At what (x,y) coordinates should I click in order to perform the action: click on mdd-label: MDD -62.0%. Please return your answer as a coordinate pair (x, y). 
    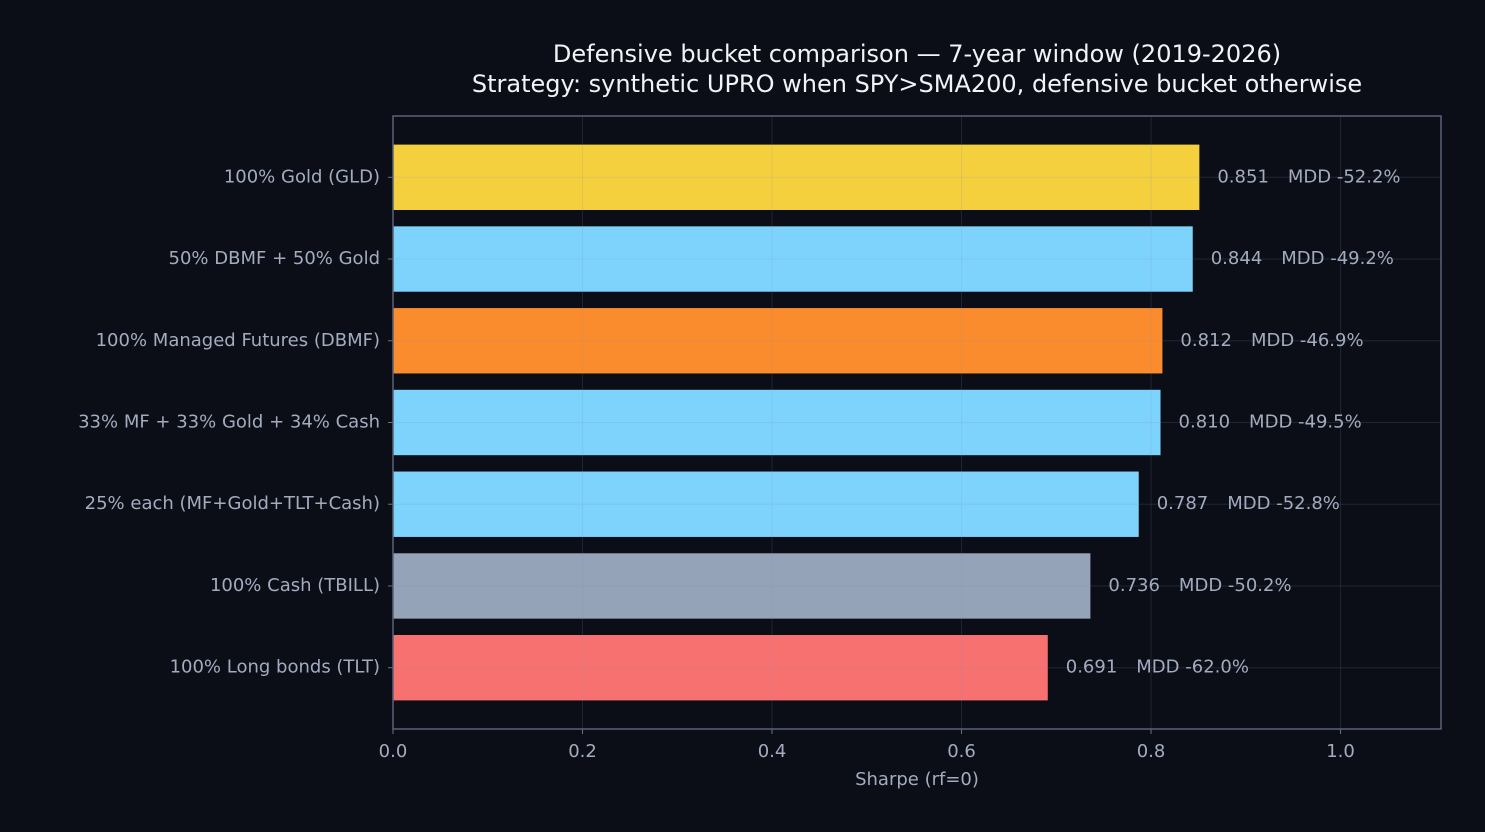
    Looking at the image, I should click on (1192, 667).